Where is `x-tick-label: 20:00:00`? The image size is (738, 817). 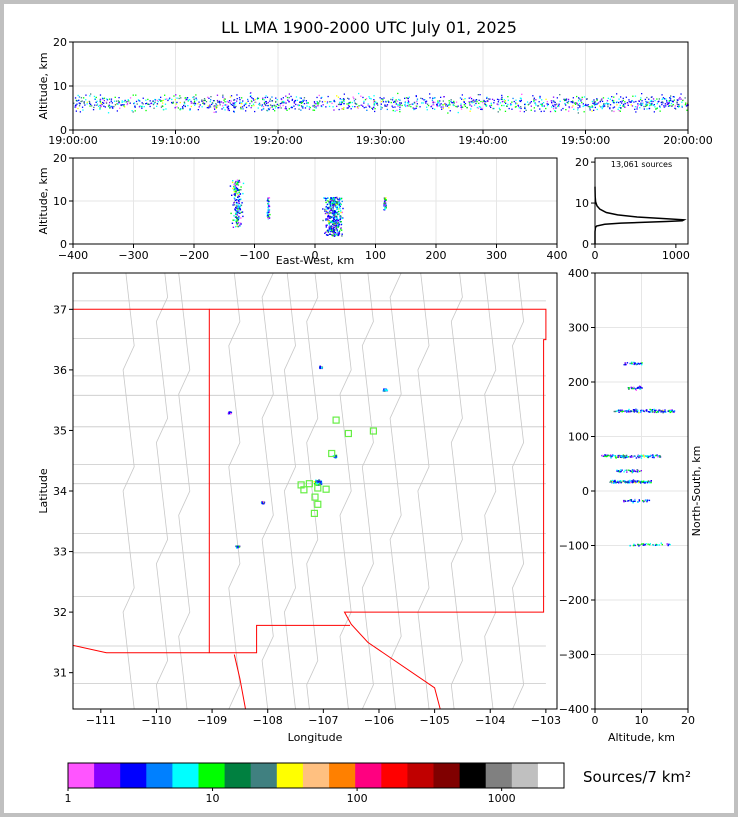
x-tick-label: 20:00:00 is located at coordinates (687, 140).